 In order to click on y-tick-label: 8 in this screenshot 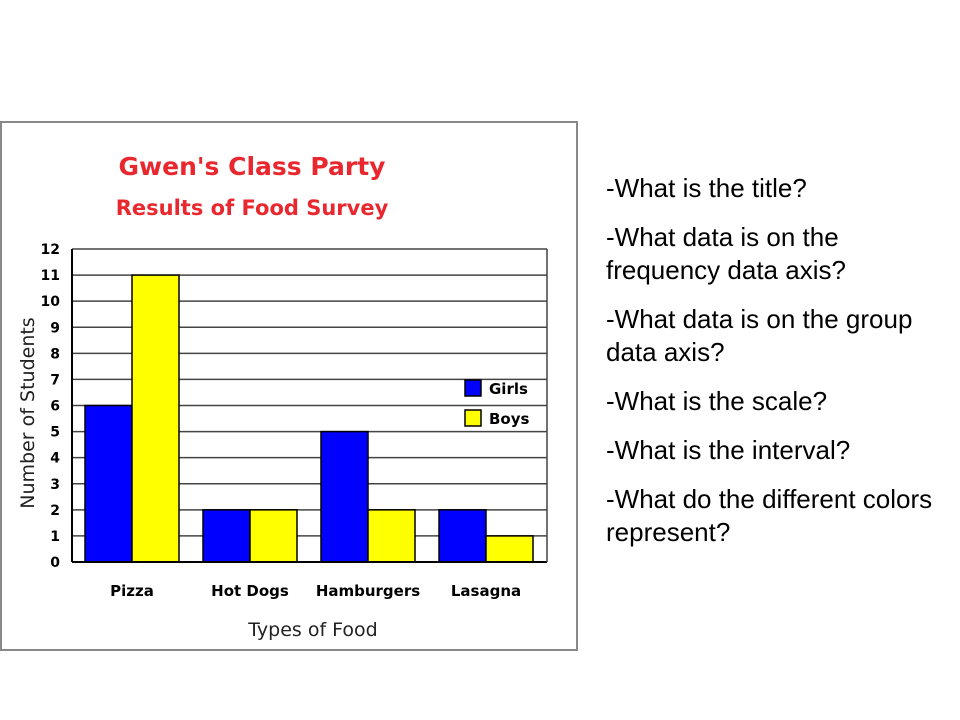, I will do `click(55, 354)`.